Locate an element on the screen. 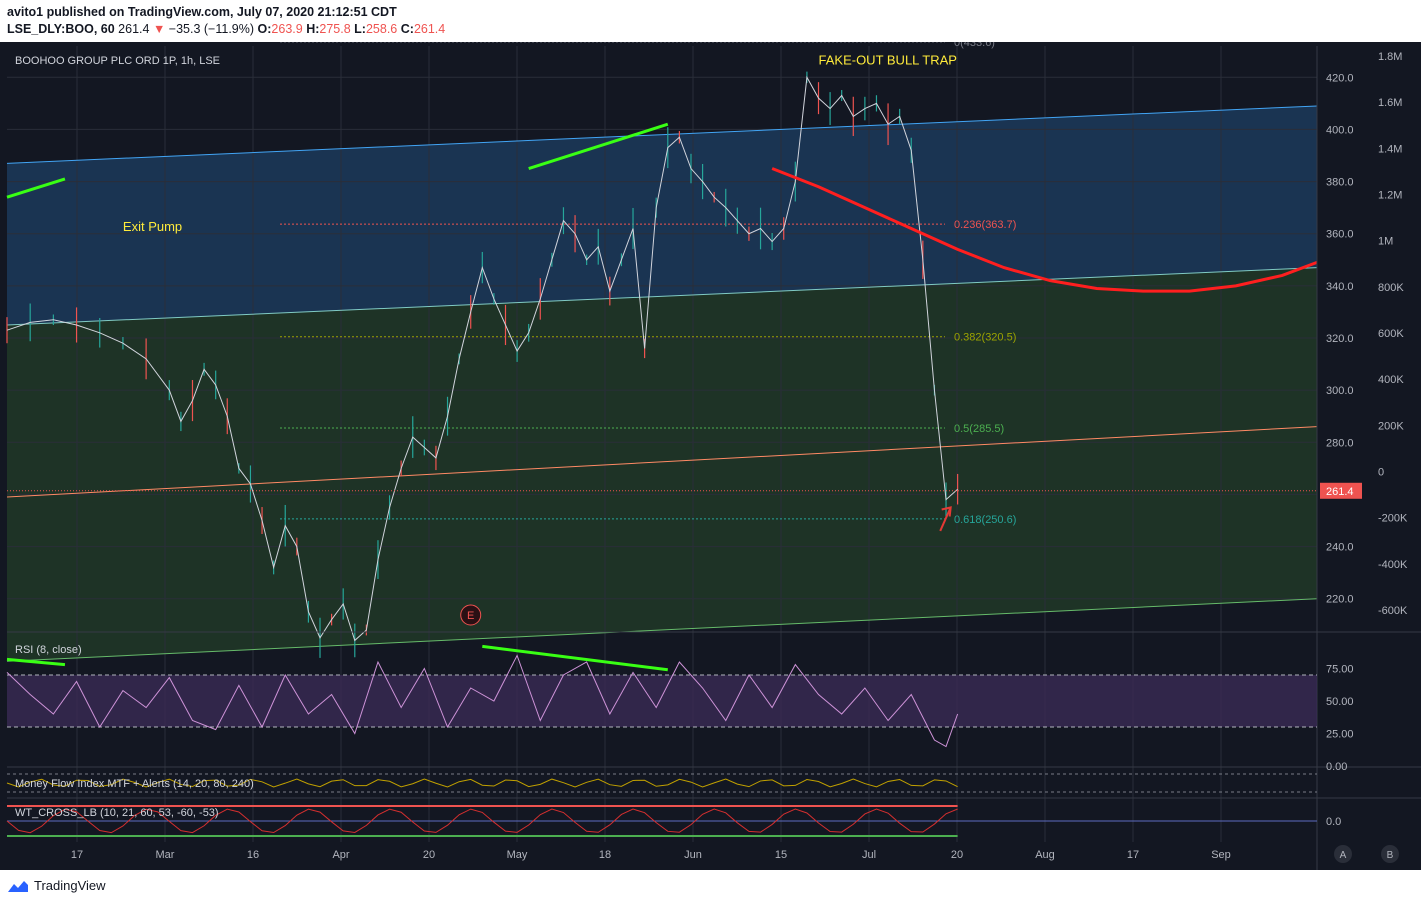  touch-arrow-head is located at coordinates (946, 511).